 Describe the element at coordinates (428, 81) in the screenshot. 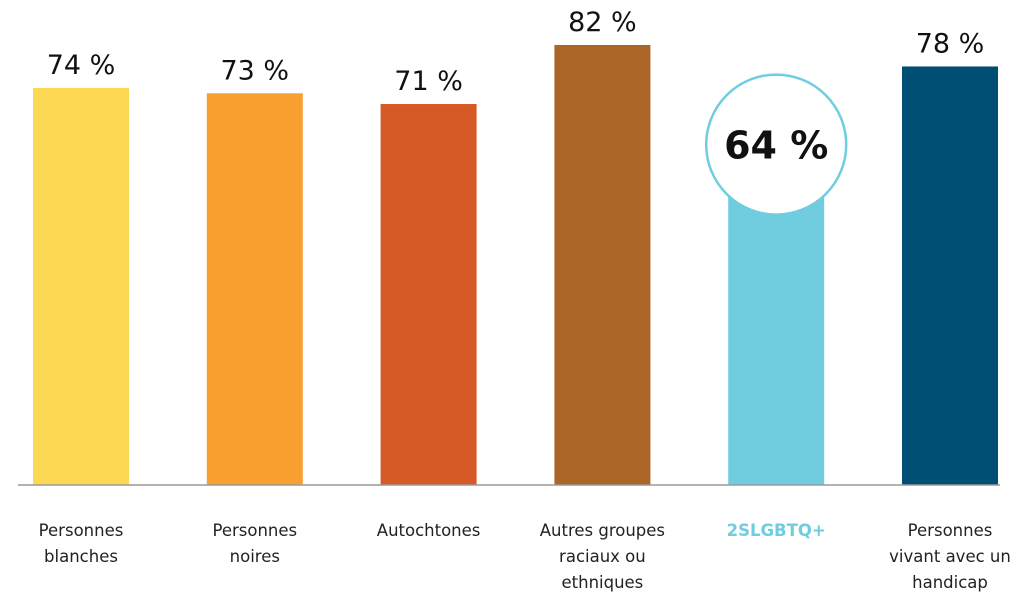

I see `value-label: 71 %` at that location.